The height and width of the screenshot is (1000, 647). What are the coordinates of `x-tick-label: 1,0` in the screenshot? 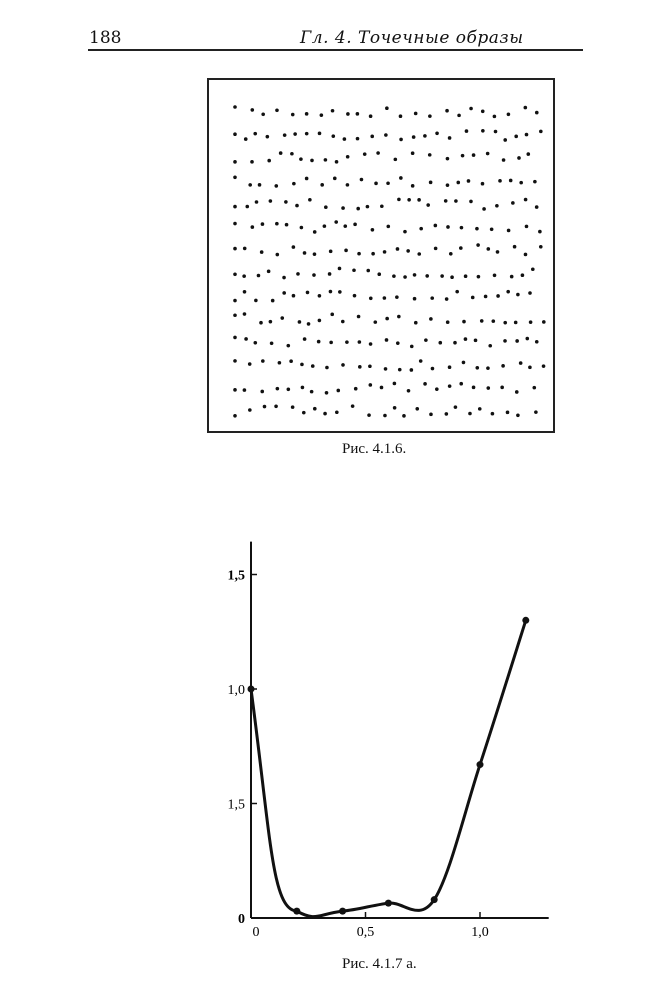 It's located at (480, 932).